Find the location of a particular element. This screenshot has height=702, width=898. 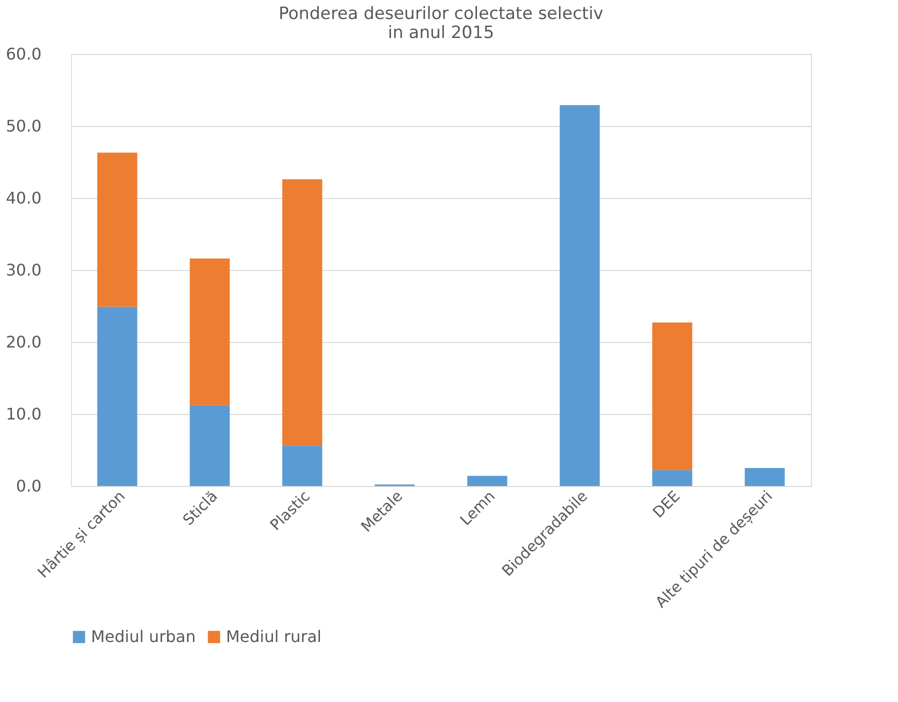

y-tick-label: 40.0 is located at coordinates (24, 198).